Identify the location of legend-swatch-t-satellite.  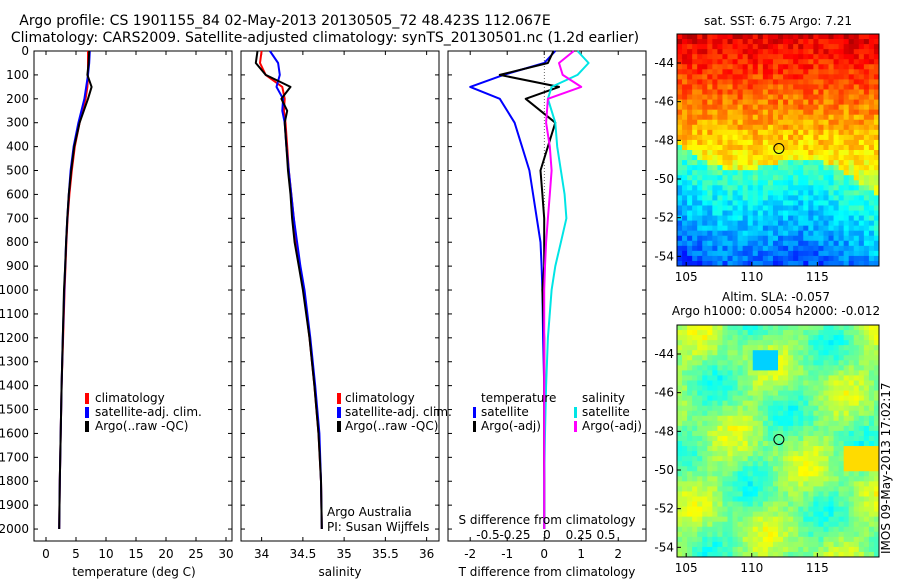
(474, 412).